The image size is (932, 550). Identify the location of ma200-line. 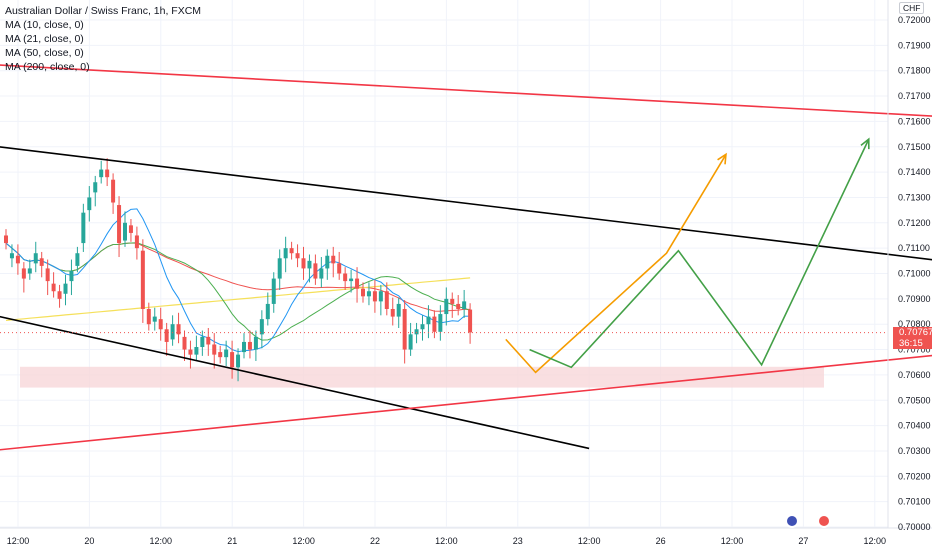
(238, 299).